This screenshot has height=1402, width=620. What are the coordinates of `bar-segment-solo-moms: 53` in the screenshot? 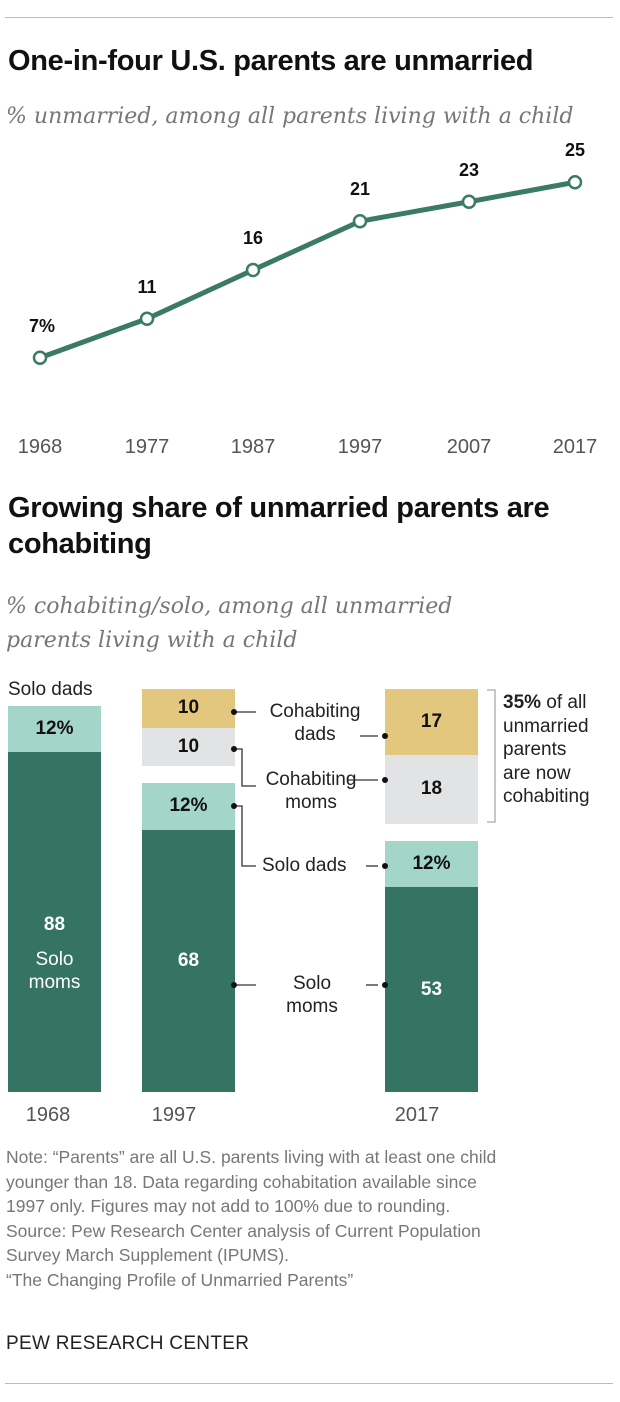 It's located at (431, 989).